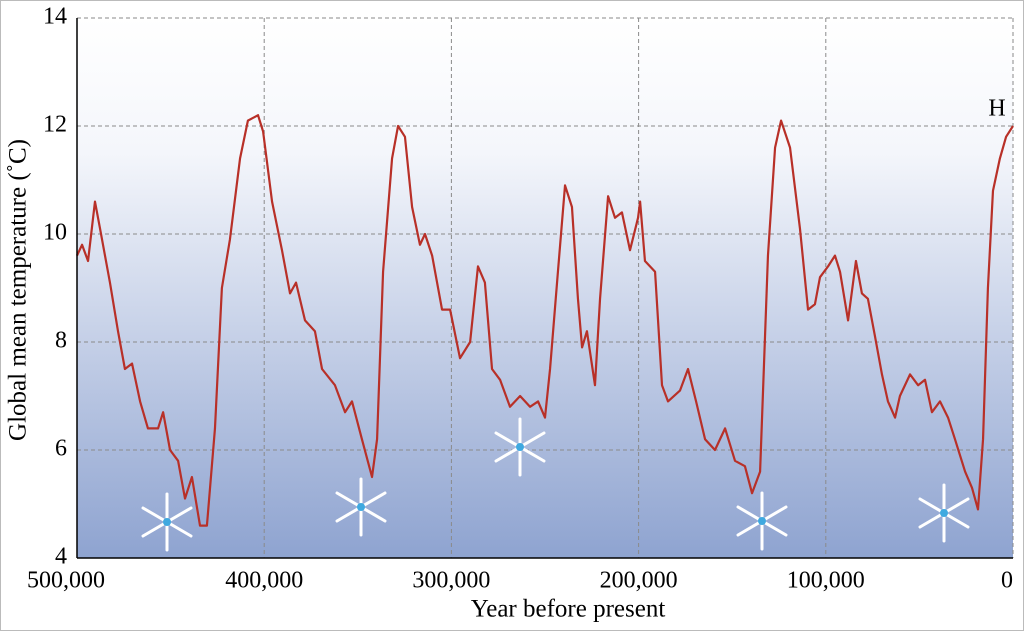 This screenshot has height=631, width=1024. What do you see at coordinates (55, 233) in the screenshot?
I see `y-tick-label: 10` at bounding box center [55, 233].